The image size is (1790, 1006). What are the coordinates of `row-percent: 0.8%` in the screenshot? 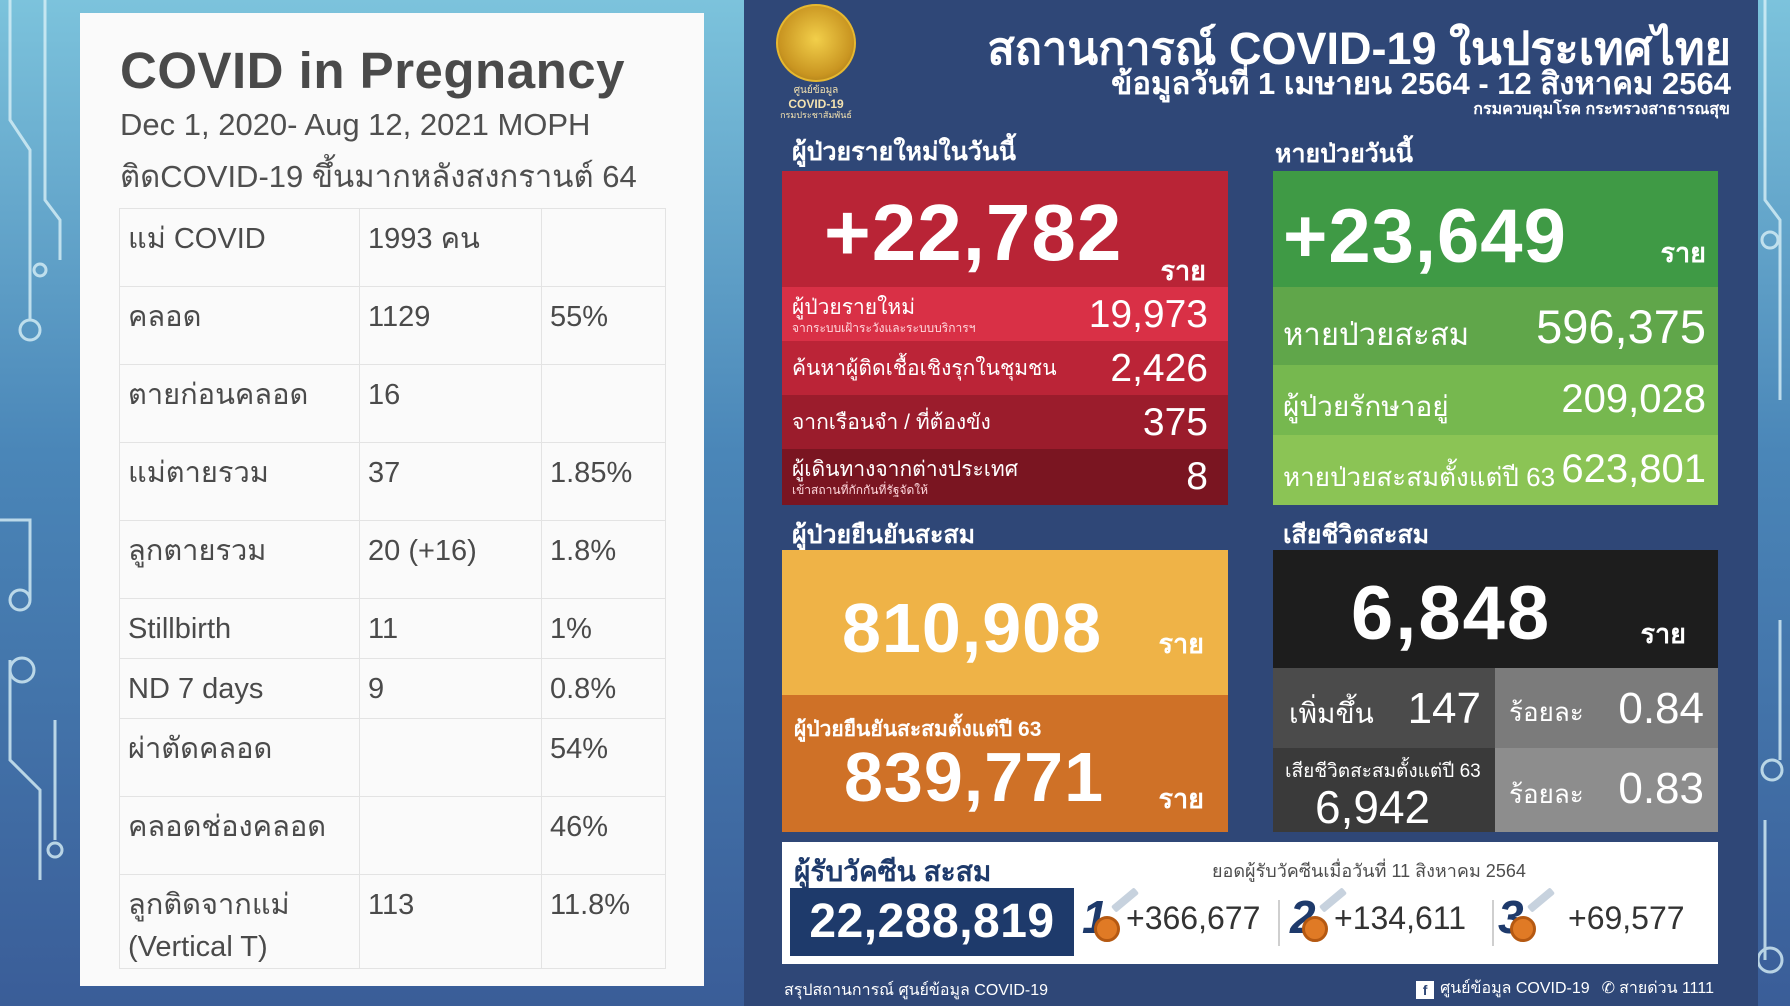 It's located at (603, 688).